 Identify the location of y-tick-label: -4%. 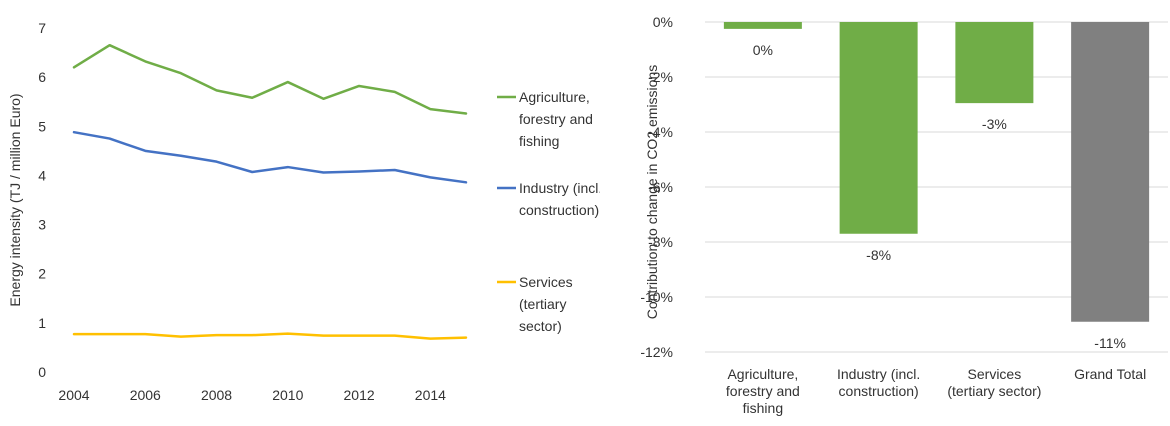
(660, 132).